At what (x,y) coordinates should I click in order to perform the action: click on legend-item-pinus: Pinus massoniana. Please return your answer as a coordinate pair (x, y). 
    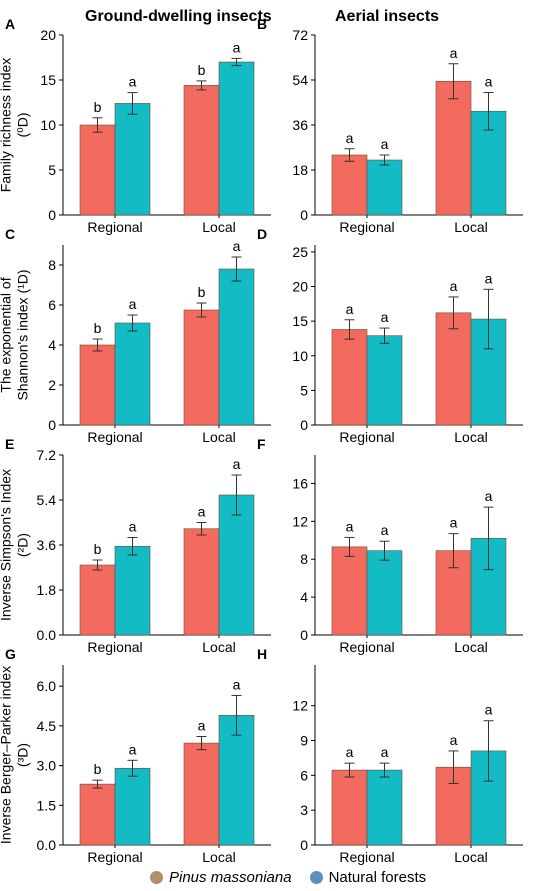
    Looking at the image, I should click on (221, 877).